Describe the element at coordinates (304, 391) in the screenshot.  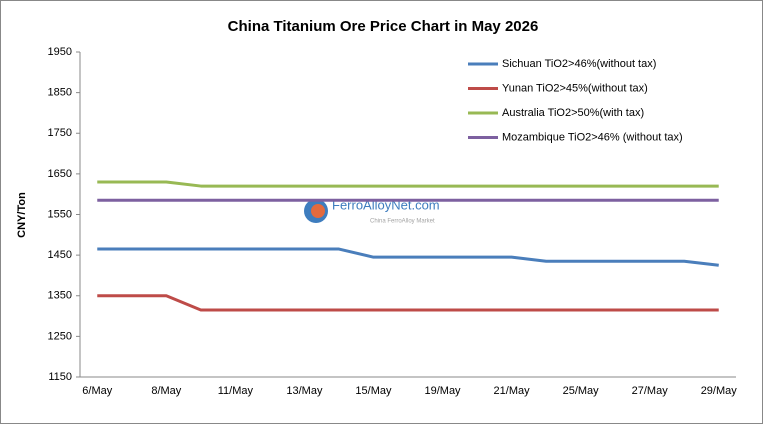
I see `x-tick-label: 13/May` at that location.